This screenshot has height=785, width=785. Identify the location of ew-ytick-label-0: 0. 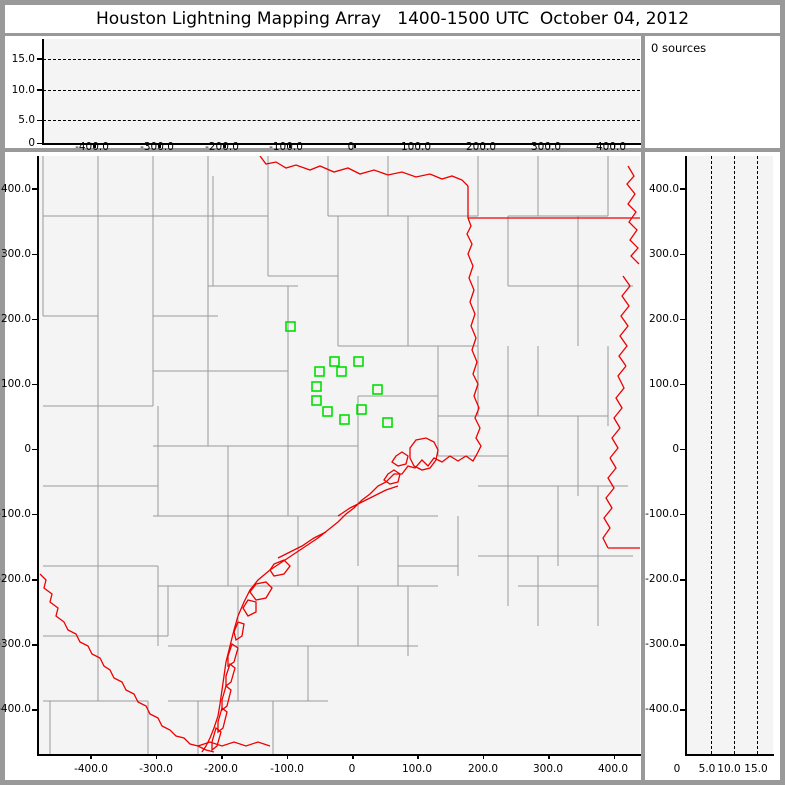
(675, 449).